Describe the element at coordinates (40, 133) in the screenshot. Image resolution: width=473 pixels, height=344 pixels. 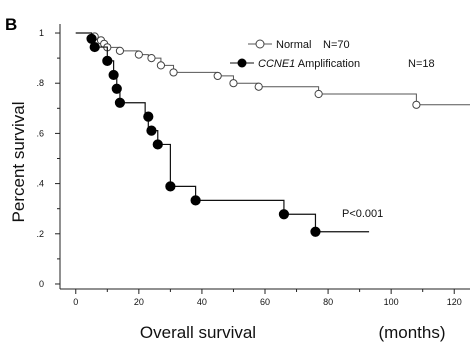
I see `y-tick-label: .6` at that location.